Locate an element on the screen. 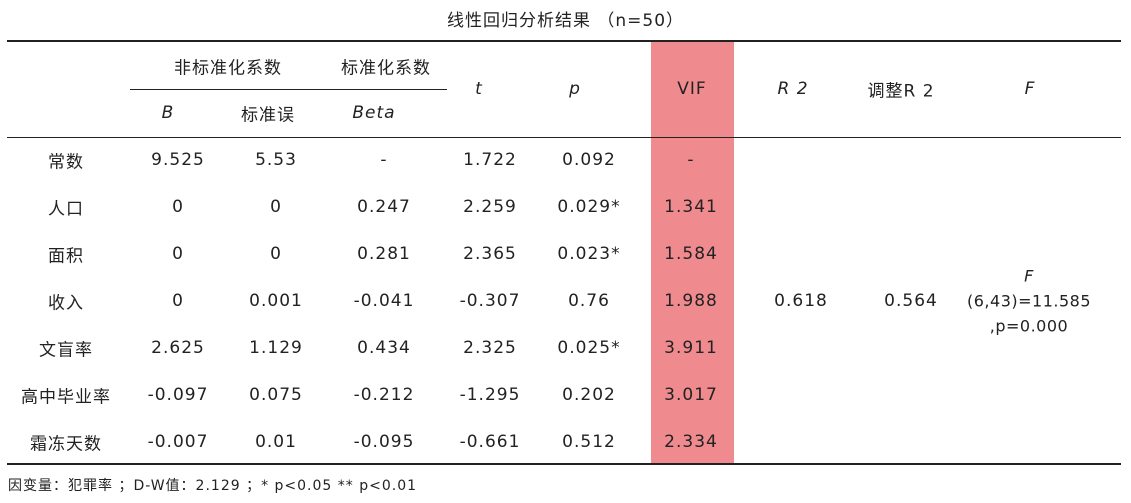  header-adj-r2: 调整R 2 is located at coordinates (901, 91).